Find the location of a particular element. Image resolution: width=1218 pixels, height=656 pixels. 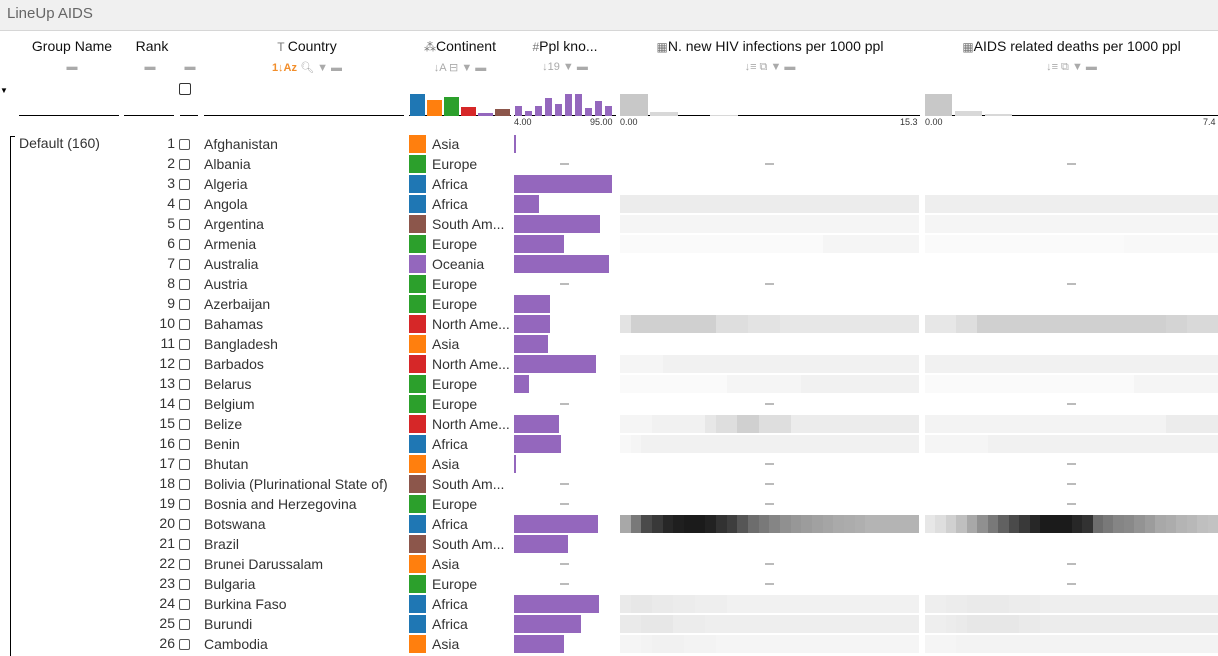

table-row: 17 Bhutan Asia is located at coordinates (609, 464).